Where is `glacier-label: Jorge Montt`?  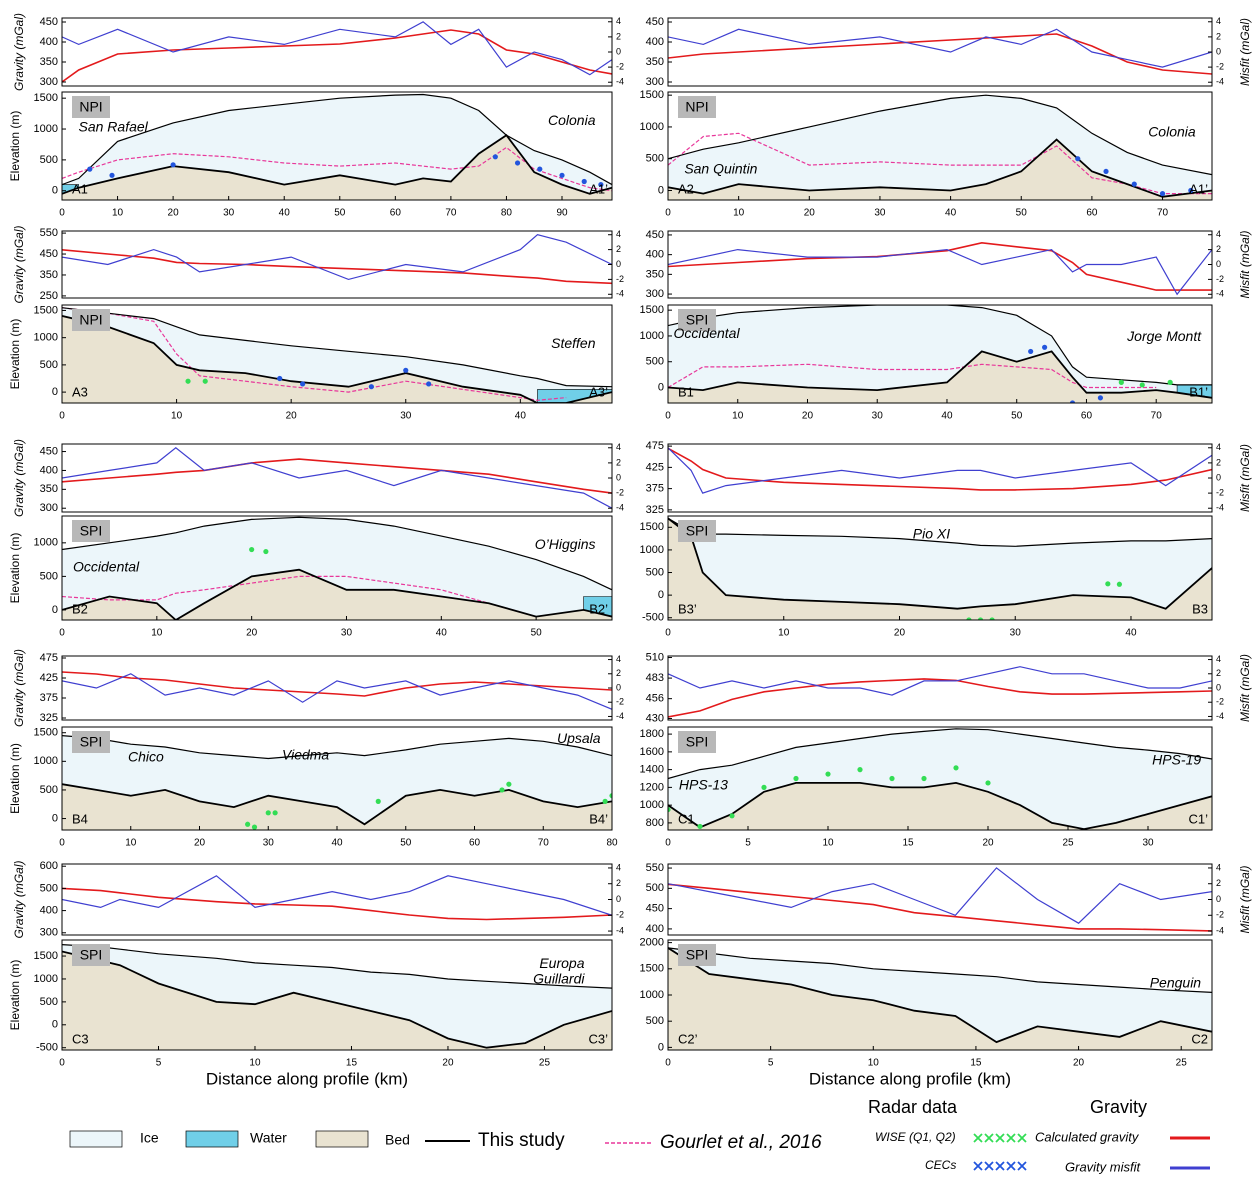 glacier-label: Jorge Montt is located at coordinates (1164, 336).